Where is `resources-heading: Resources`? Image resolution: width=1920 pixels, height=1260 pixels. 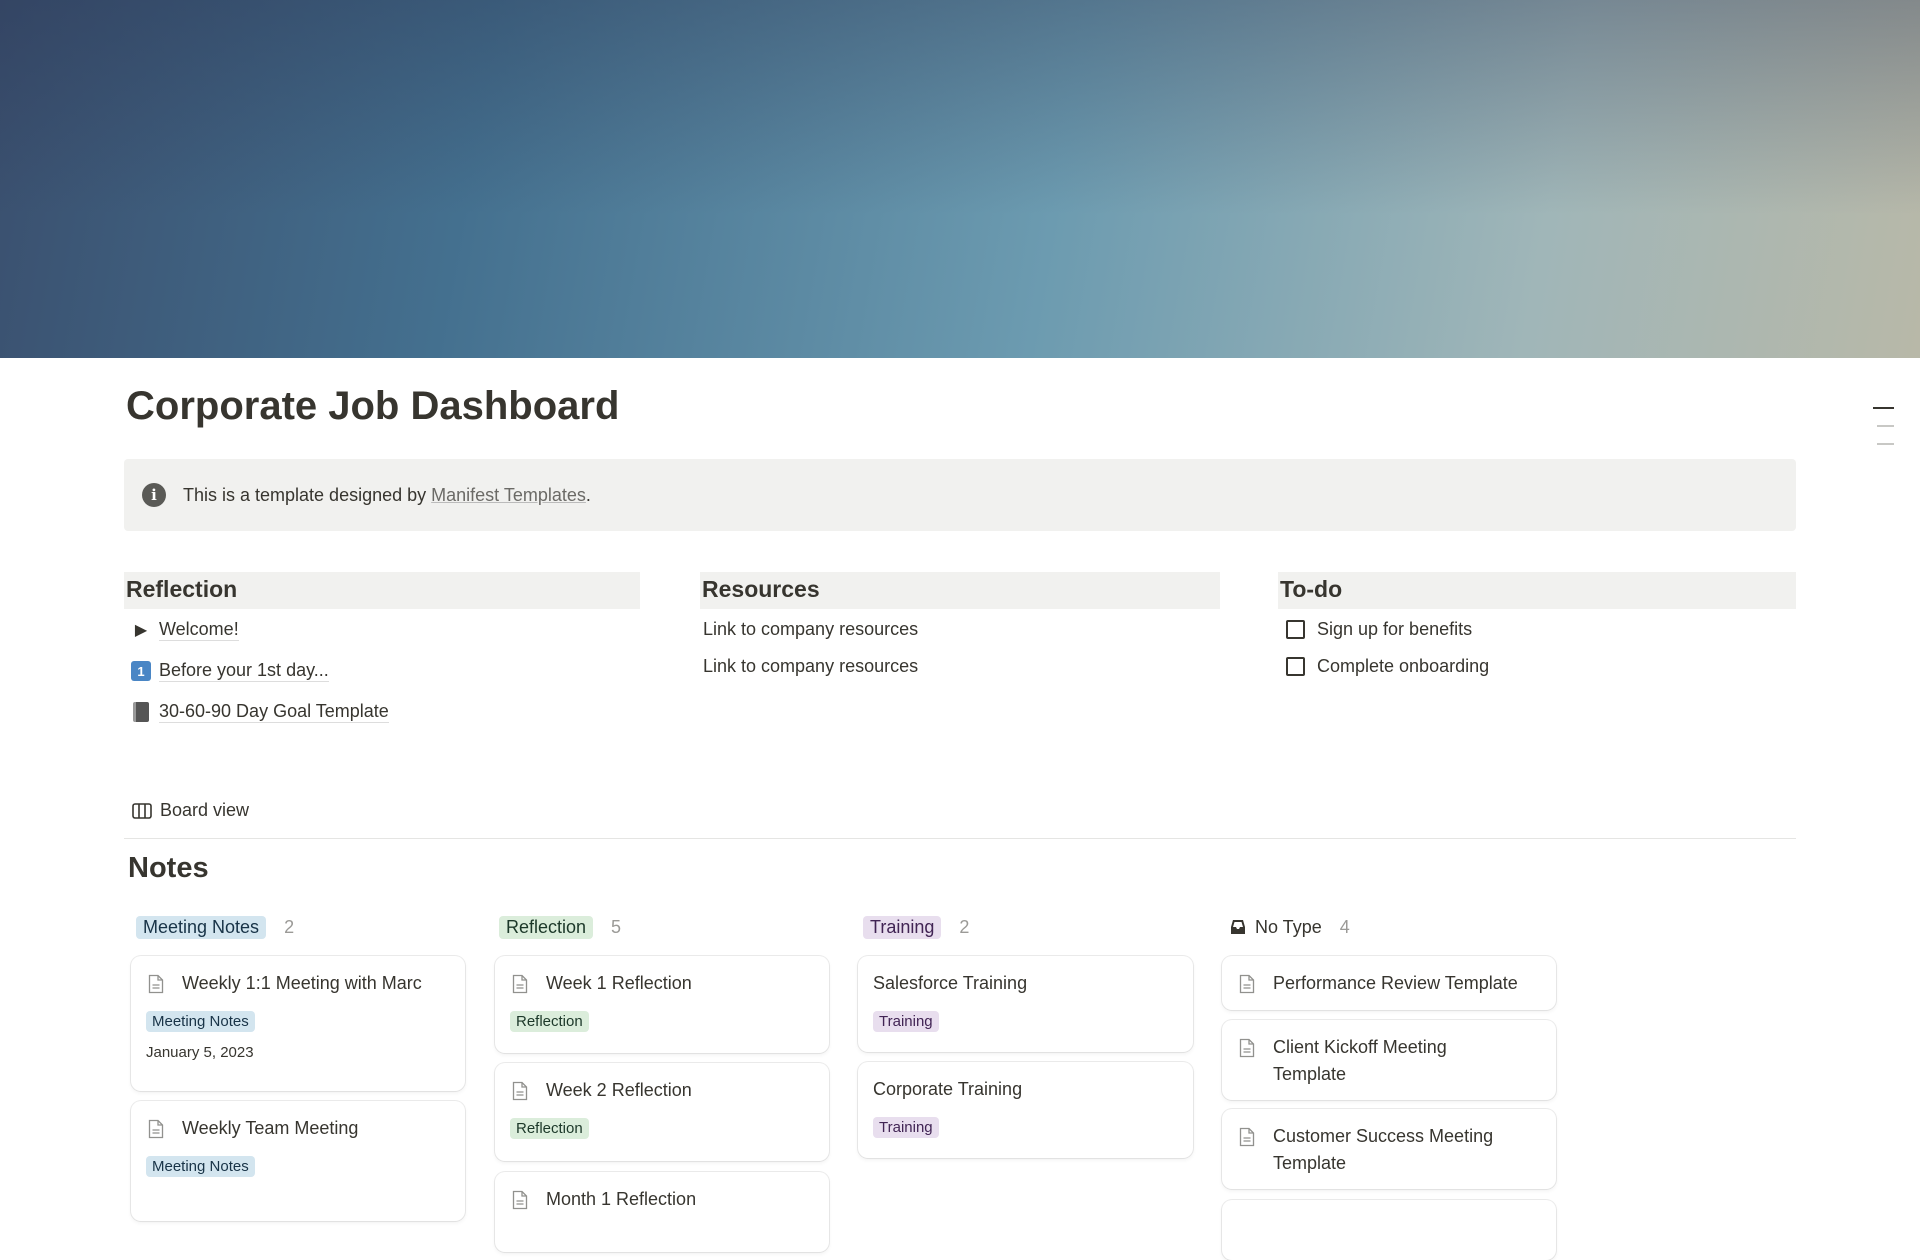
resources-heading: Resources is located at coordinates (960, 590).